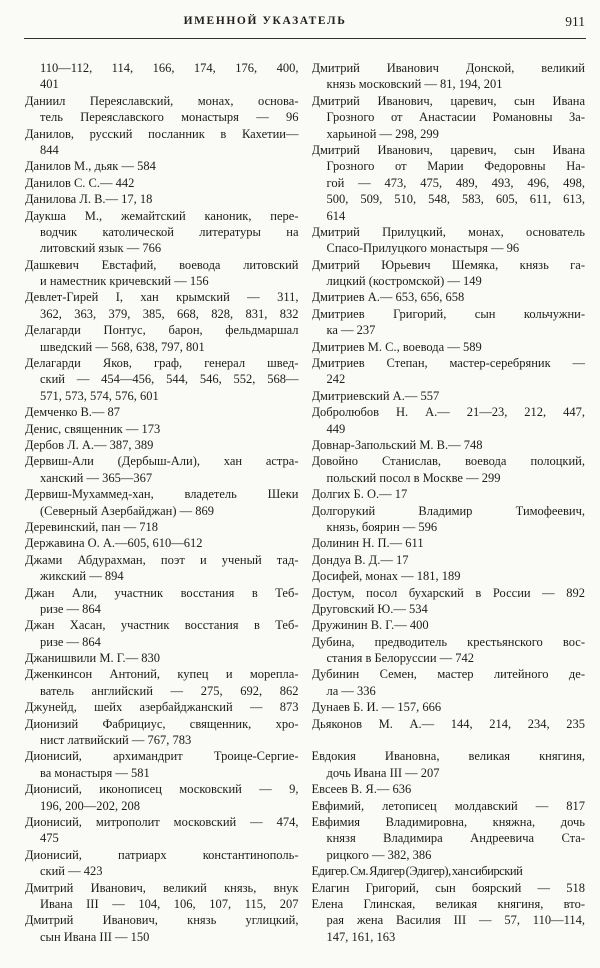 This screenshot has width=600, height=968. Describe the element at coordinates (351, 690) in the screenshot. I see `index-line: ла — 336` at that location.